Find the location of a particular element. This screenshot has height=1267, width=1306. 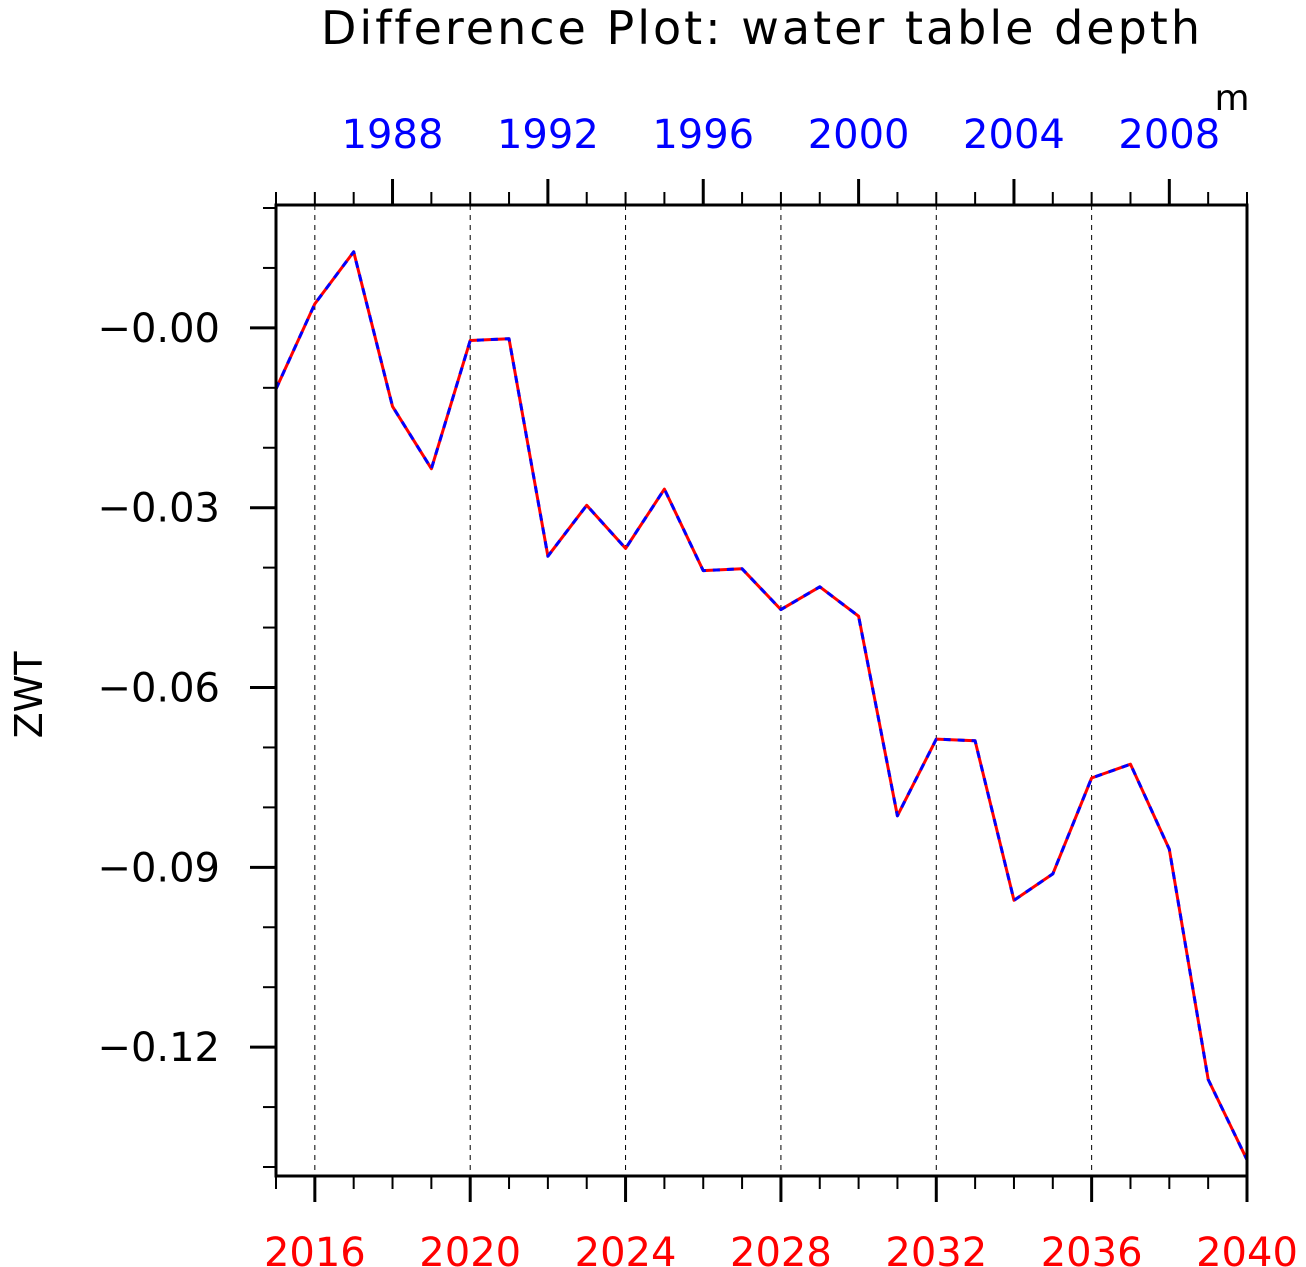

x-bottom-tick-label: 2036 is located at coordinates (1092, 1248).